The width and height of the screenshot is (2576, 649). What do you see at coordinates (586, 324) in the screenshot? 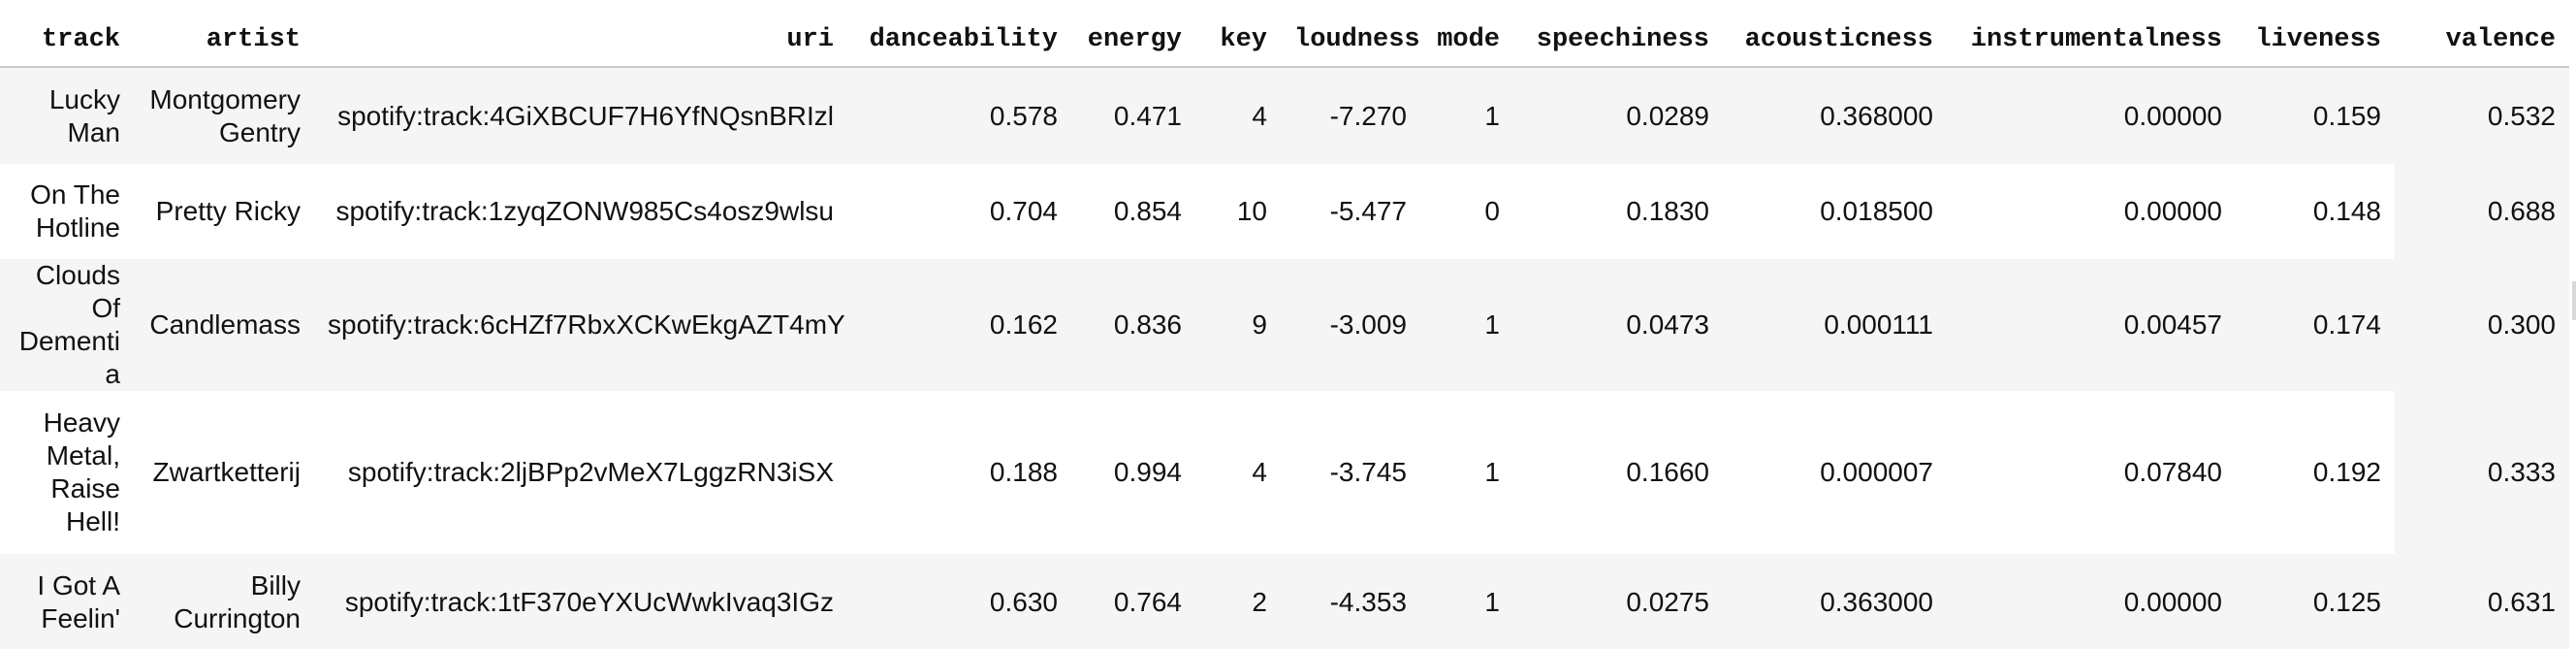
I see `cell-uri: spotify:track:6cHZf7RbxXCKwEkgAZT4mY` at bounding box center [586, 324].